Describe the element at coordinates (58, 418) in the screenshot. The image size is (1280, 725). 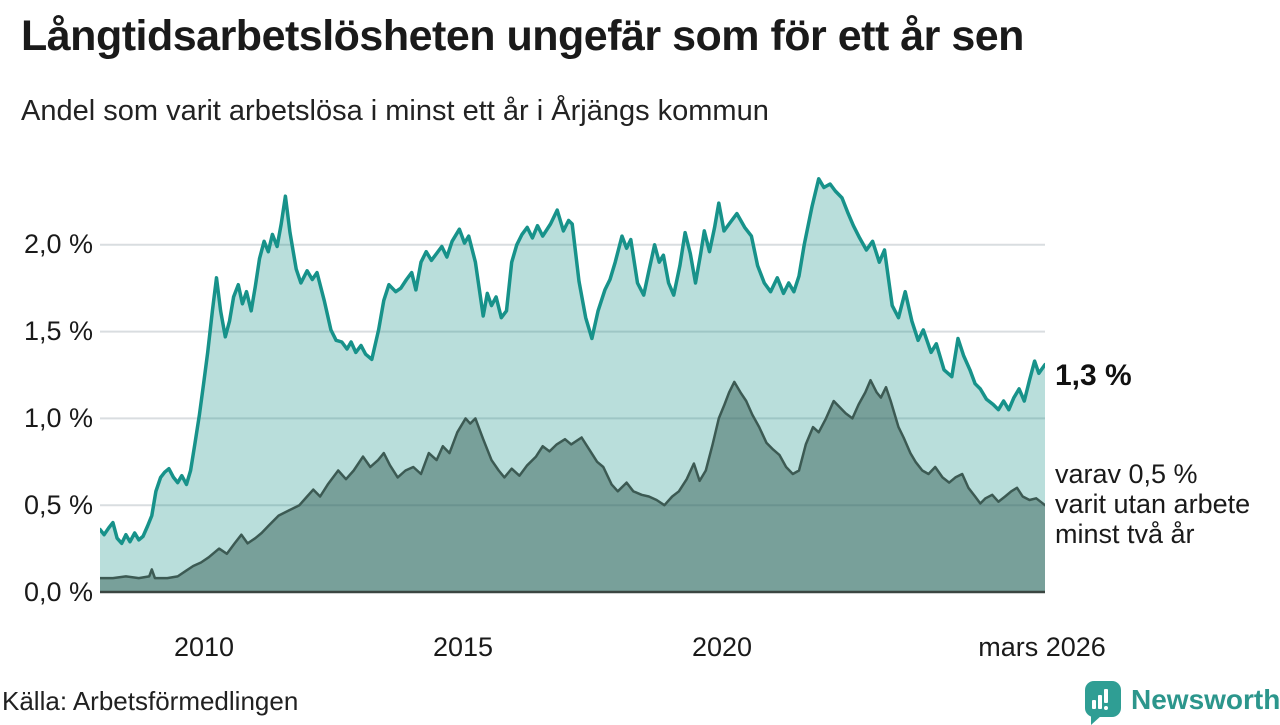
I see `y-tick-label: 1,0 %` at that location.